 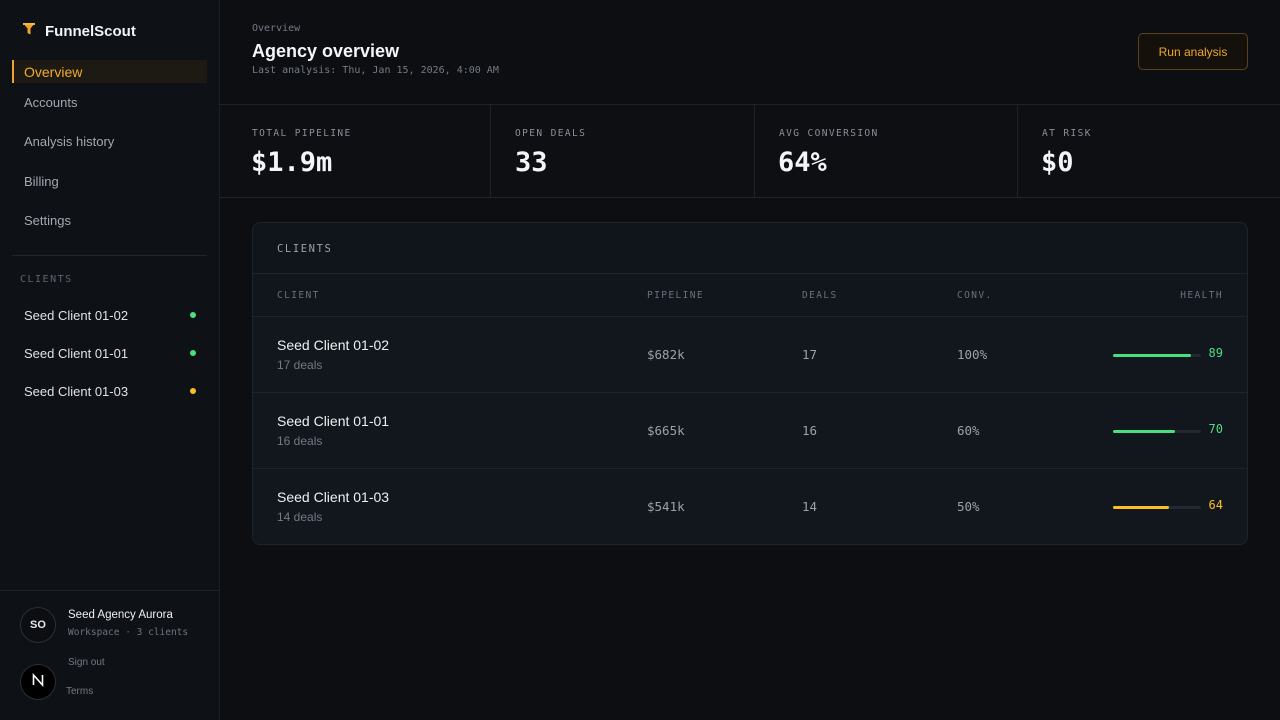 I want to click on nav-item-overview: Overview, so click(x=109, y=71).